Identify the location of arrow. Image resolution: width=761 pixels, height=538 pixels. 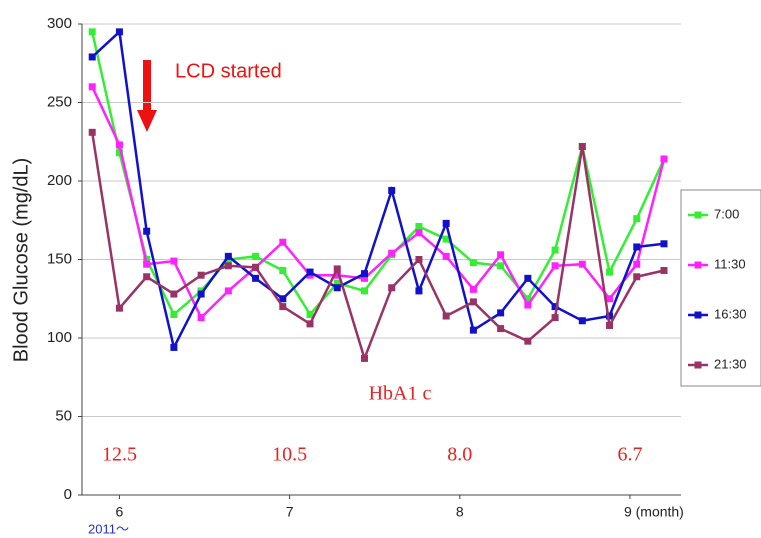
(147, 96).